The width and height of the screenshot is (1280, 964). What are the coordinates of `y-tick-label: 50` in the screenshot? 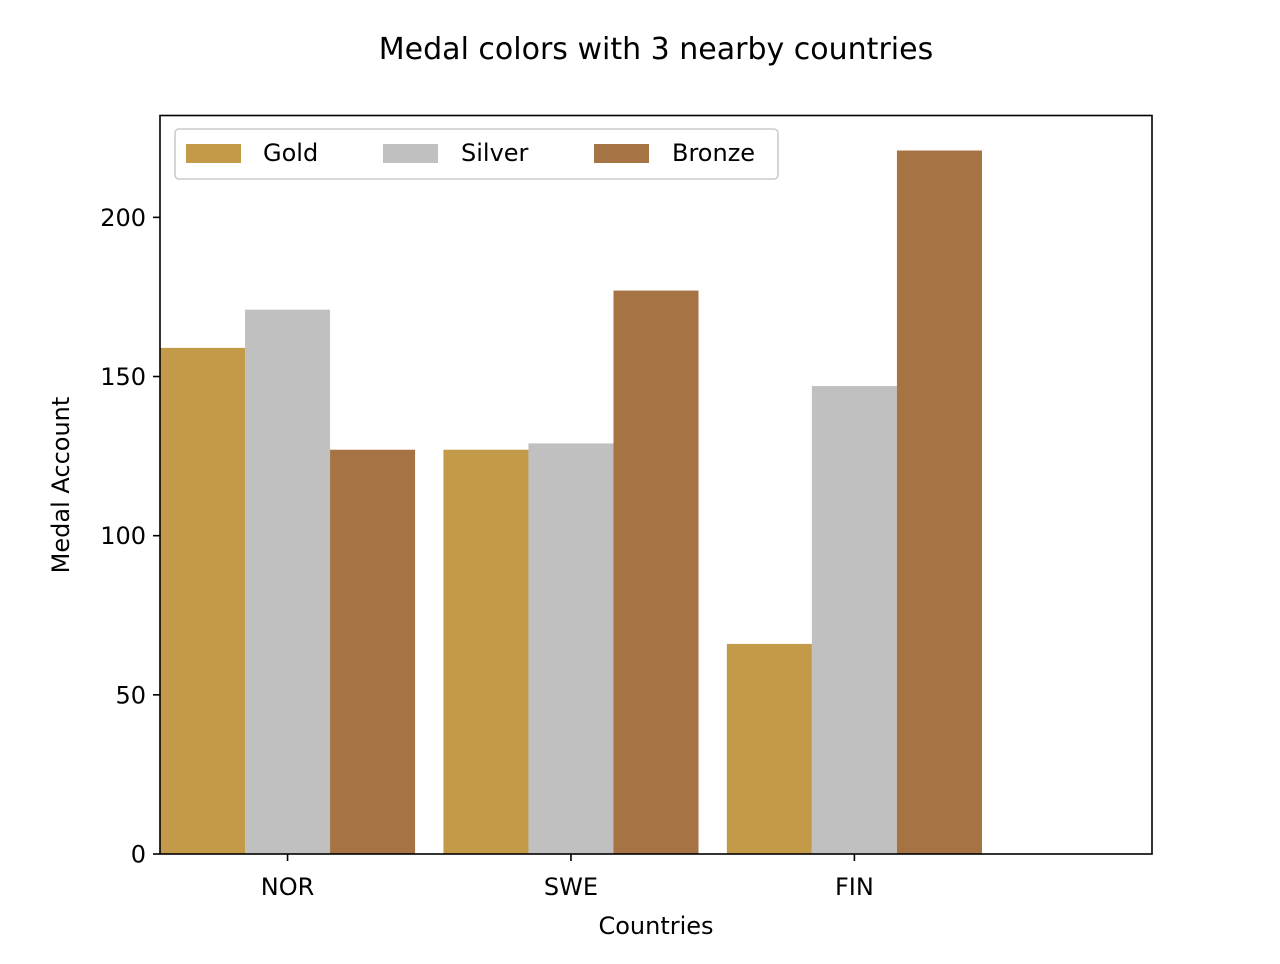 It's located at (130, 695).